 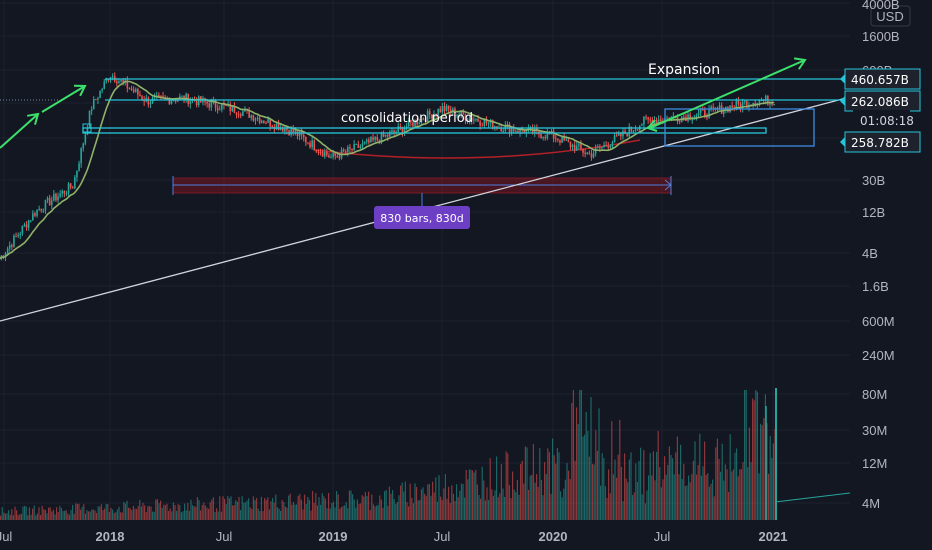 What do you see at coordinates (880, 79) in the screenshot?
I see `price-tag: 460.657B` at bounding box center [880, 79].